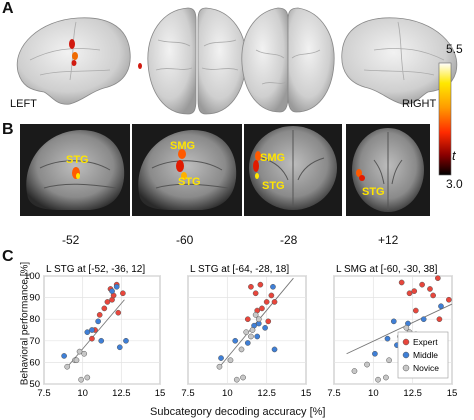 The width and height of the screenshot is (474, 420). Describe the element at coordinates (425, 355) in the screenshot. I see `legend-label-middle: Middle` at that location.